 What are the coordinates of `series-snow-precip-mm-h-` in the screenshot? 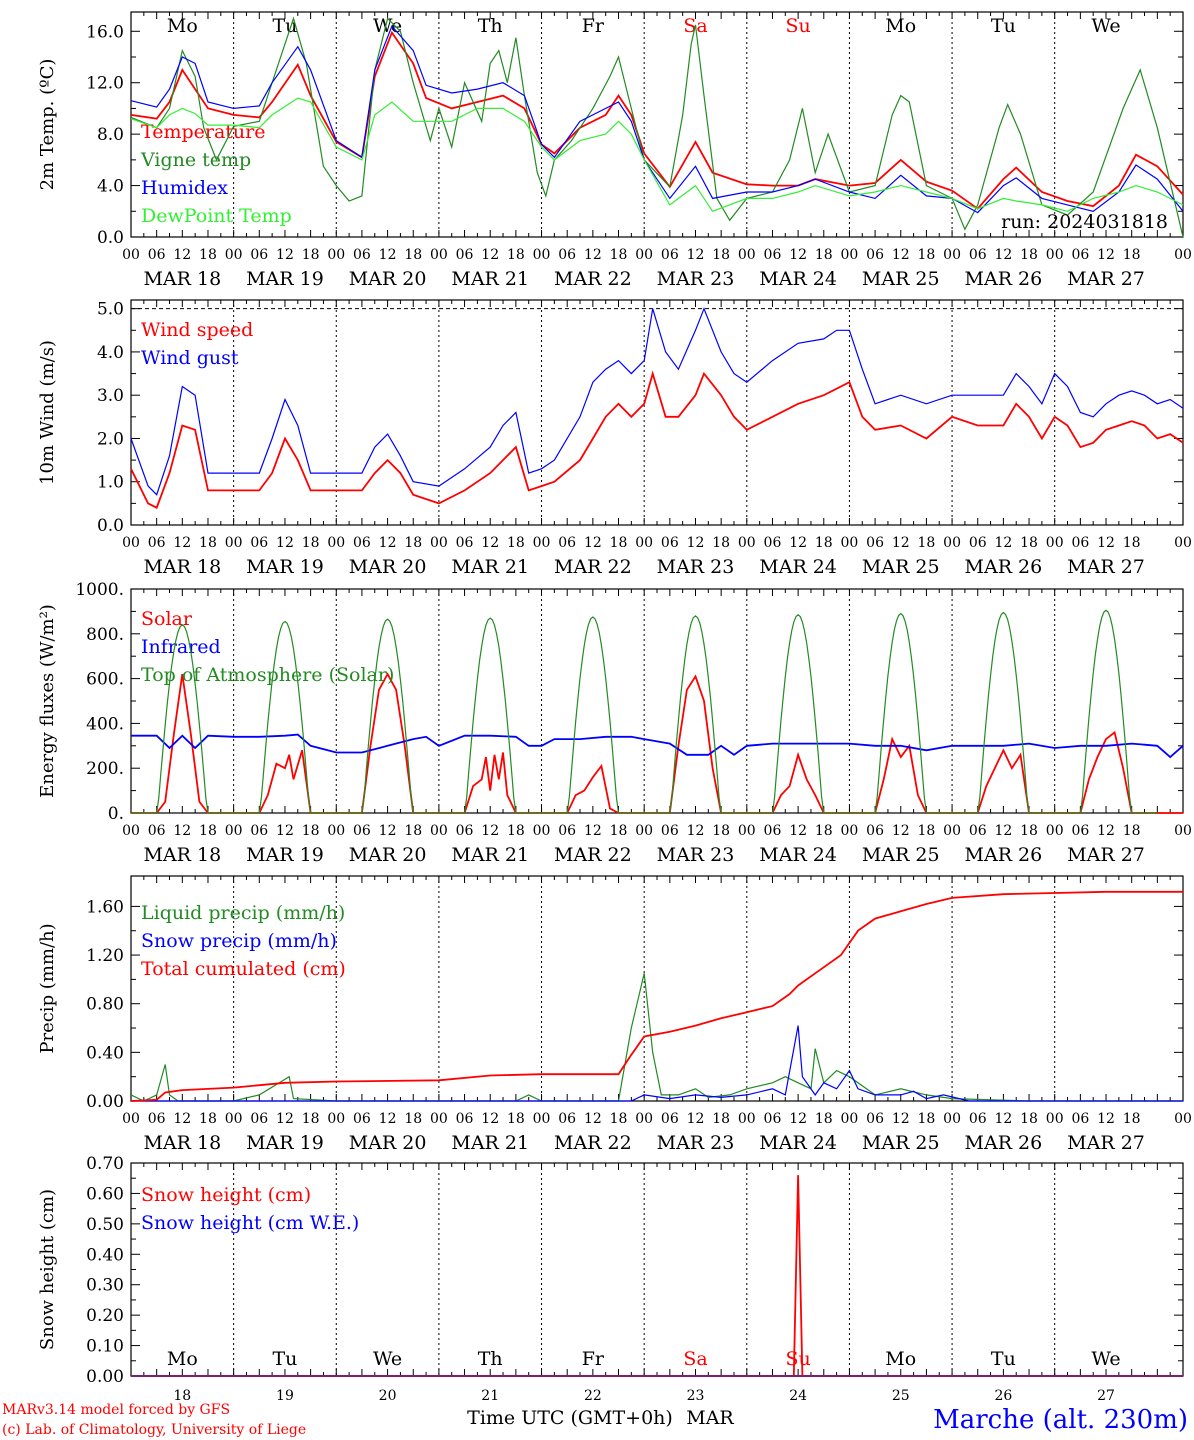 It's located at (657, 1063).